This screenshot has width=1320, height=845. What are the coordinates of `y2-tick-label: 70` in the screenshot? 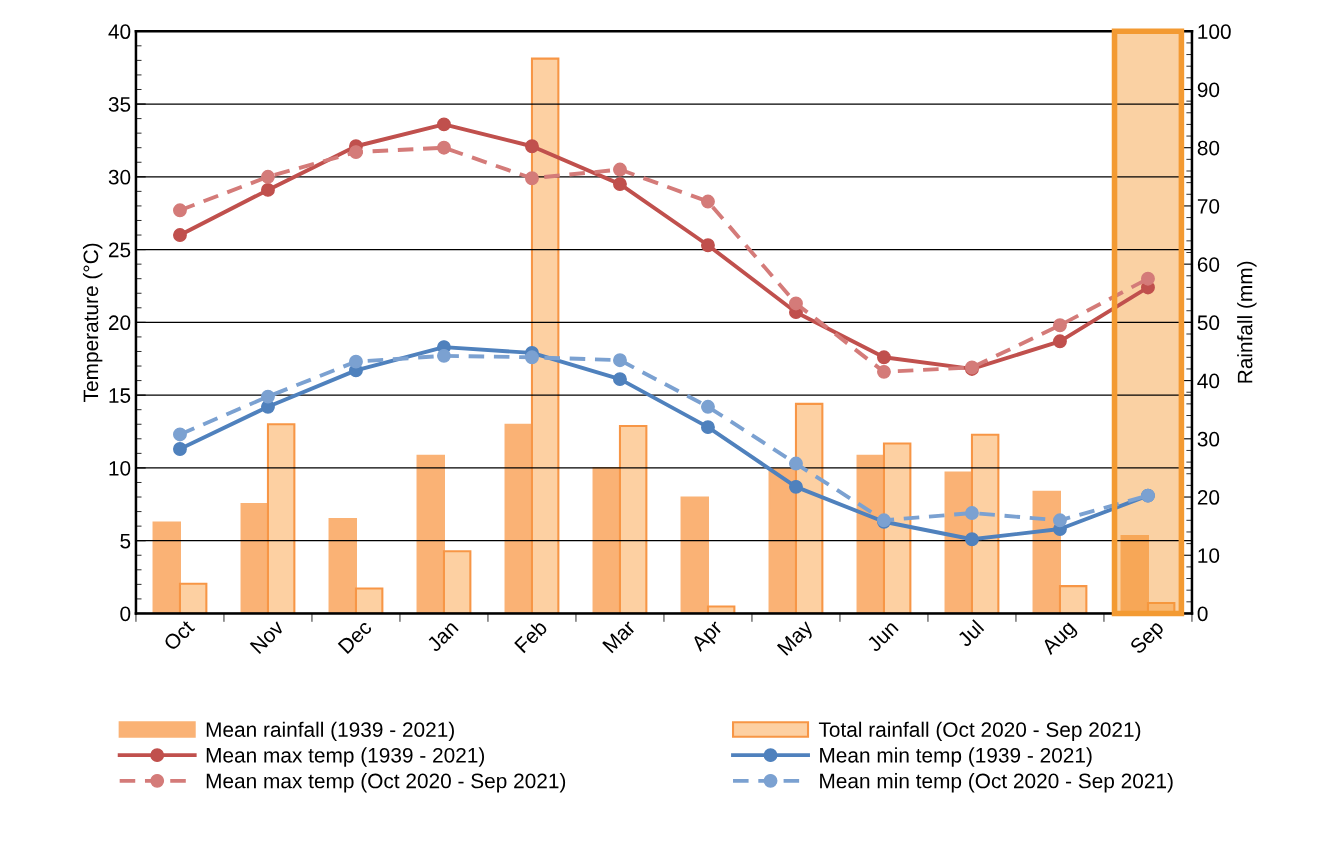 It's located at (1208, 206).